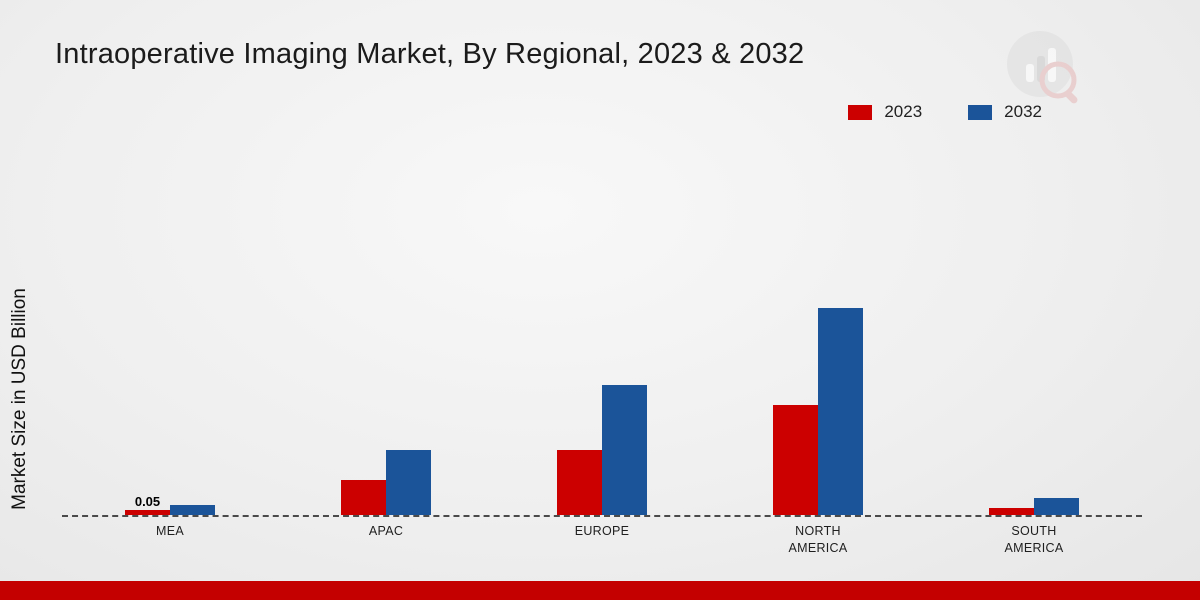 Image resolution: width=1200 pixels, height=600 pixels. I want to click on bar-wrap: 0.05, so click(147, 504).